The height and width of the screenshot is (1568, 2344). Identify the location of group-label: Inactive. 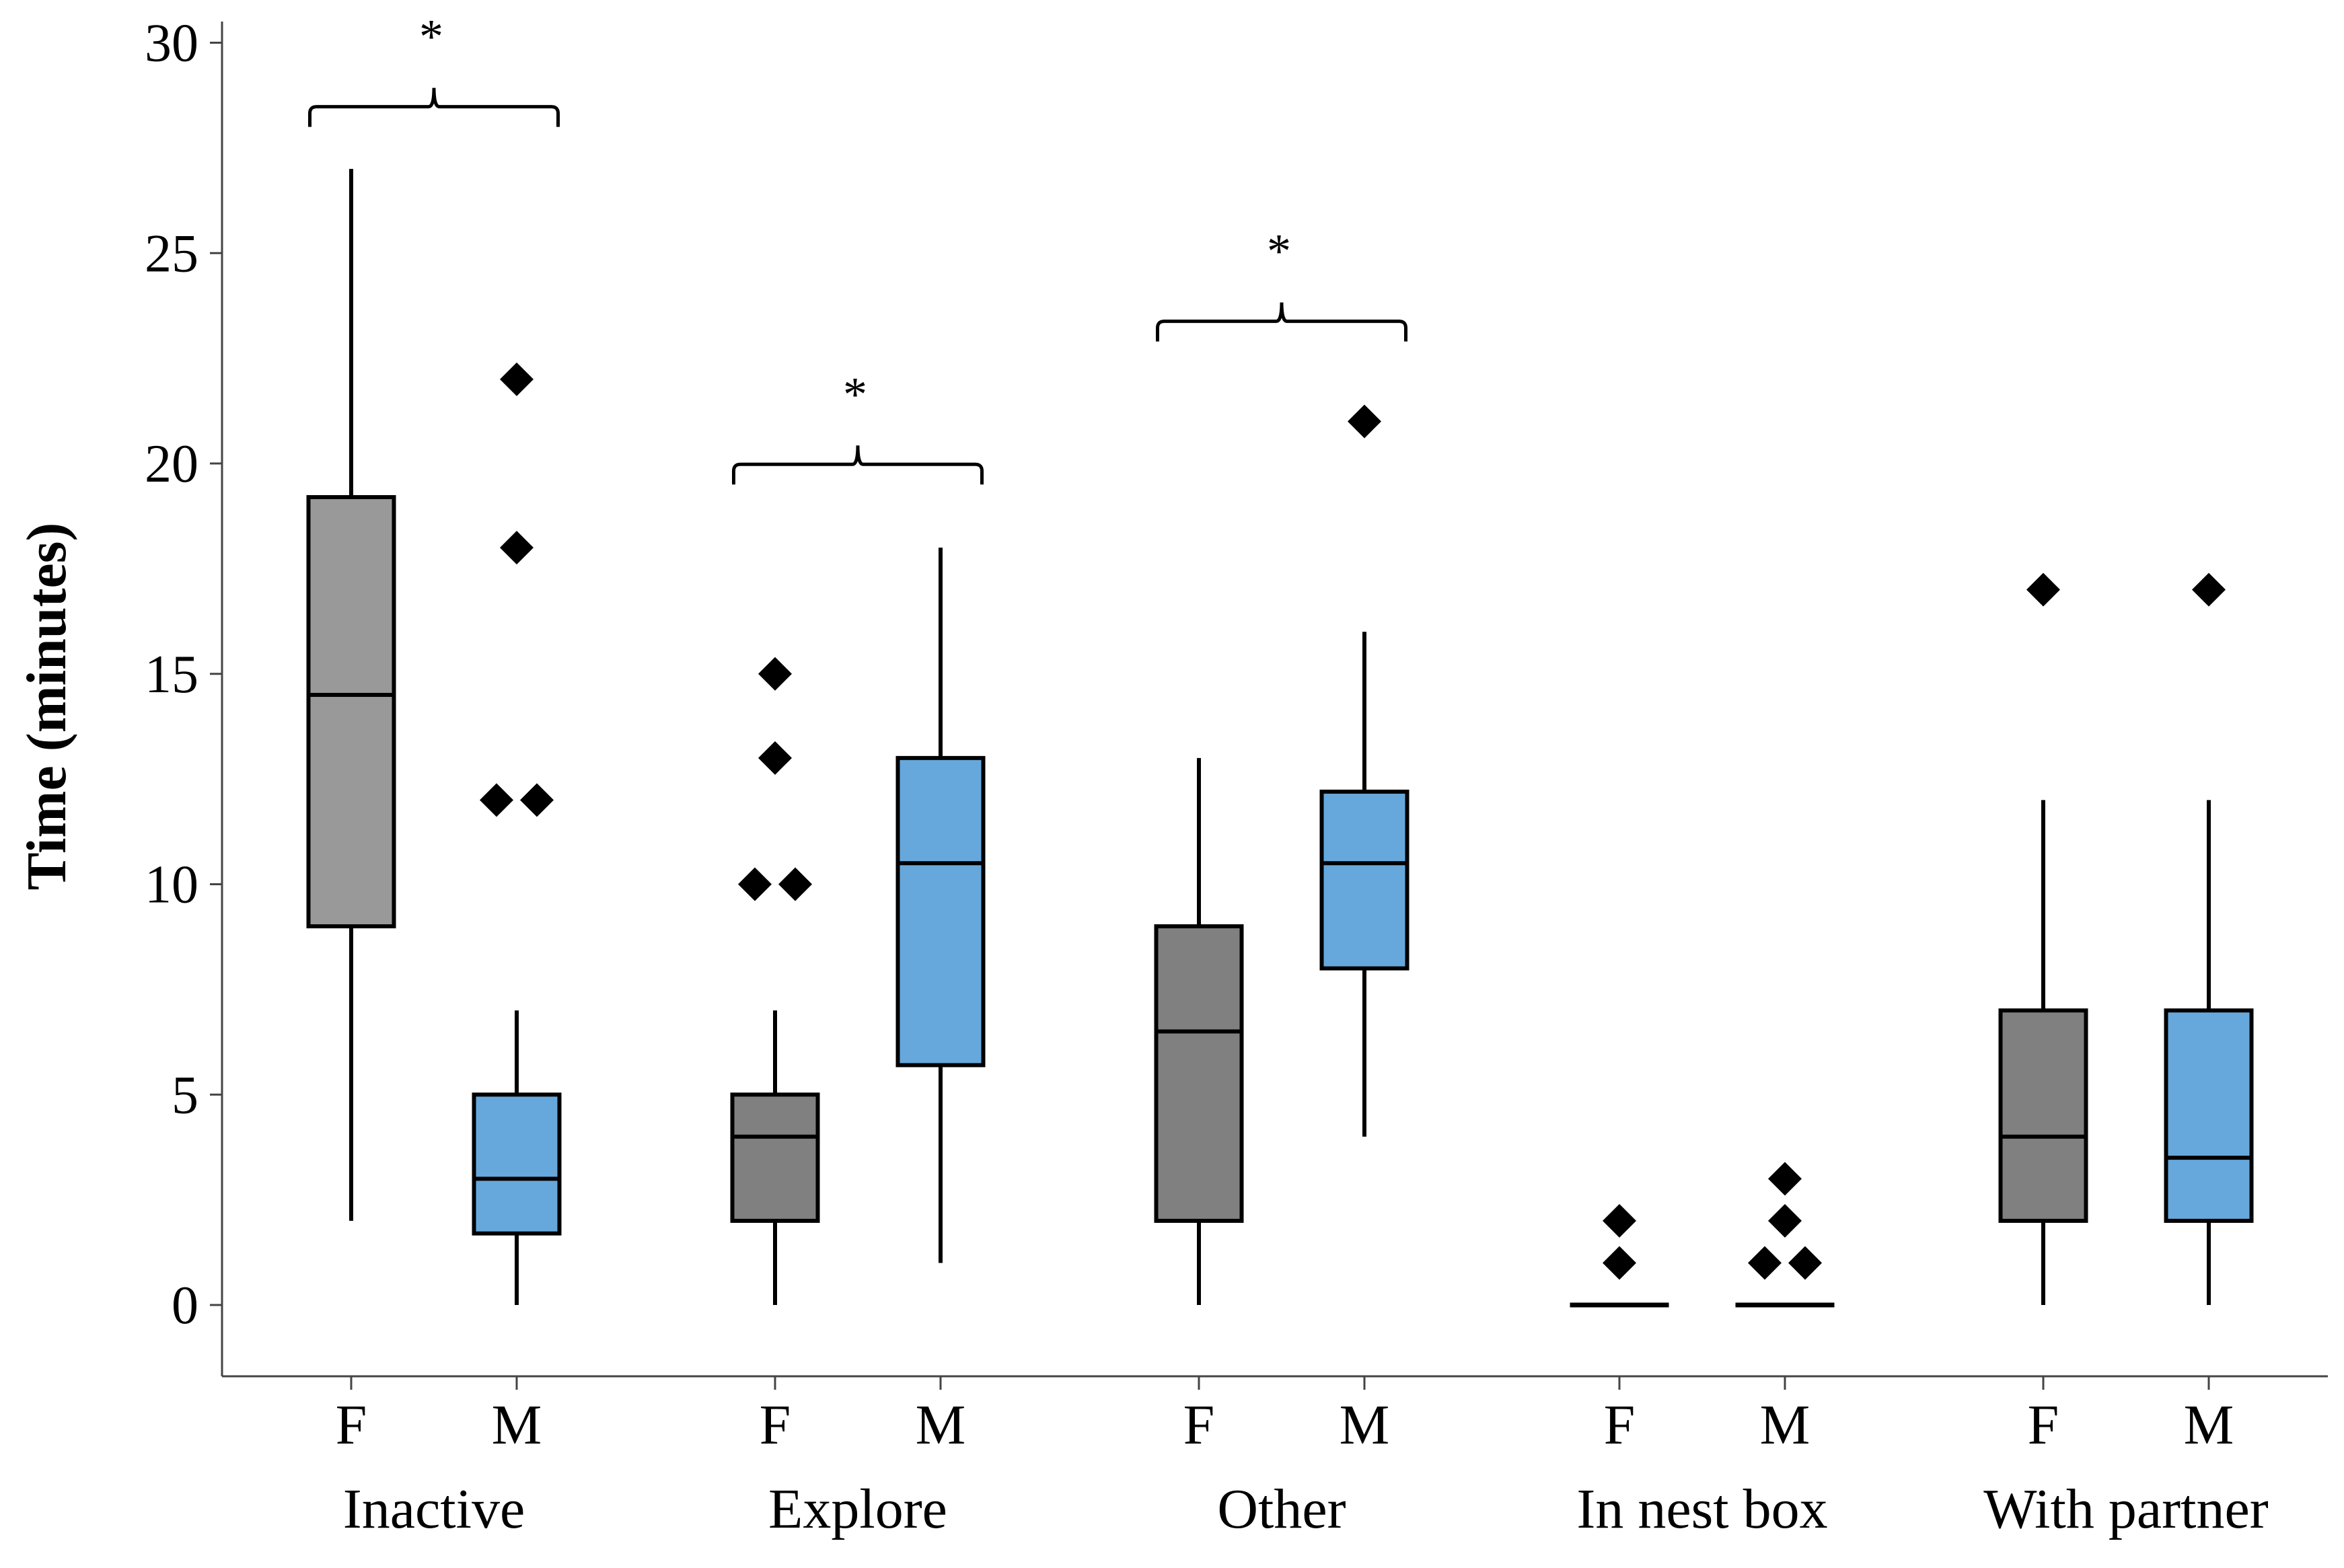
(434, 1509).